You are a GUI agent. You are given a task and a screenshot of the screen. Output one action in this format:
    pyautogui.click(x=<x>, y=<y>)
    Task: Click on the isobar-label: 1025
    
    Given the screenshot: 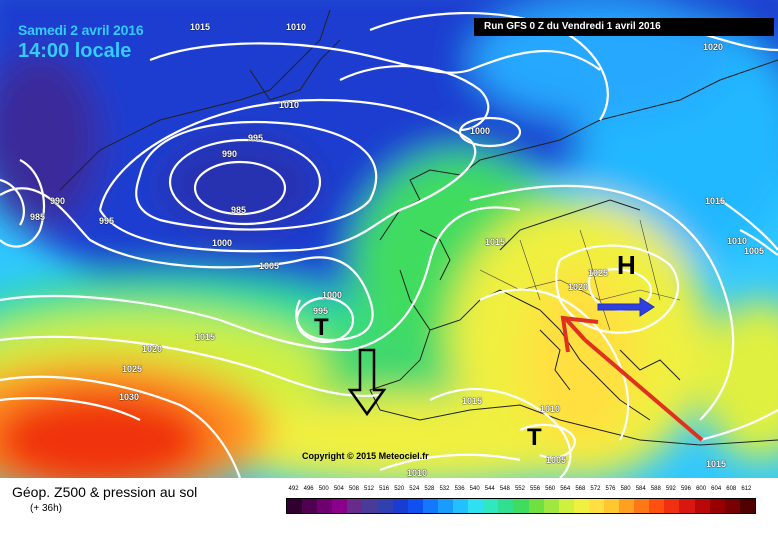 What is the action you would take?
    pyautogui.click(x=132, y=369)
    